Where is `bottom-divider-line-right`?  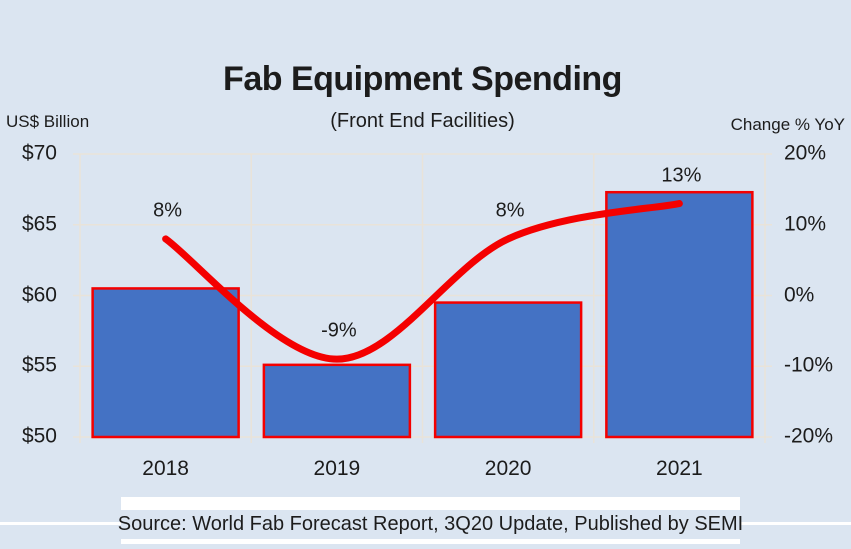
bottom-divider-line-right is located at coordinates (795, 523).